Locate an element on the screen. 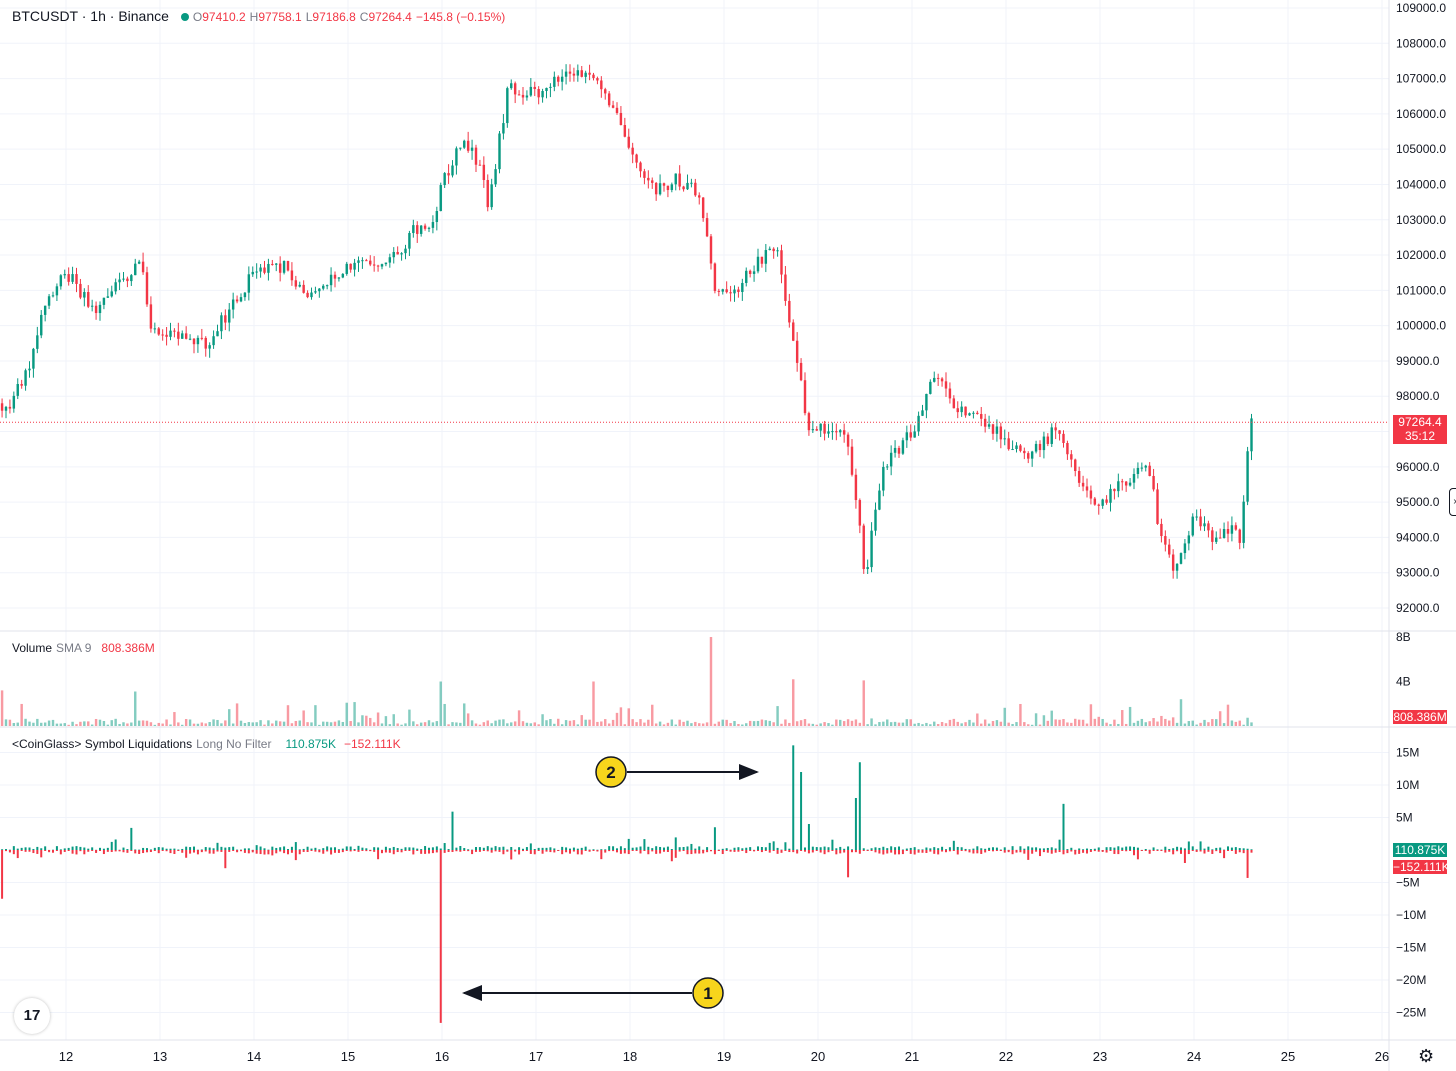 This screenshot has height=1071, width=1456. time-tick-label: 20 is located at coordinates (818, 1056).